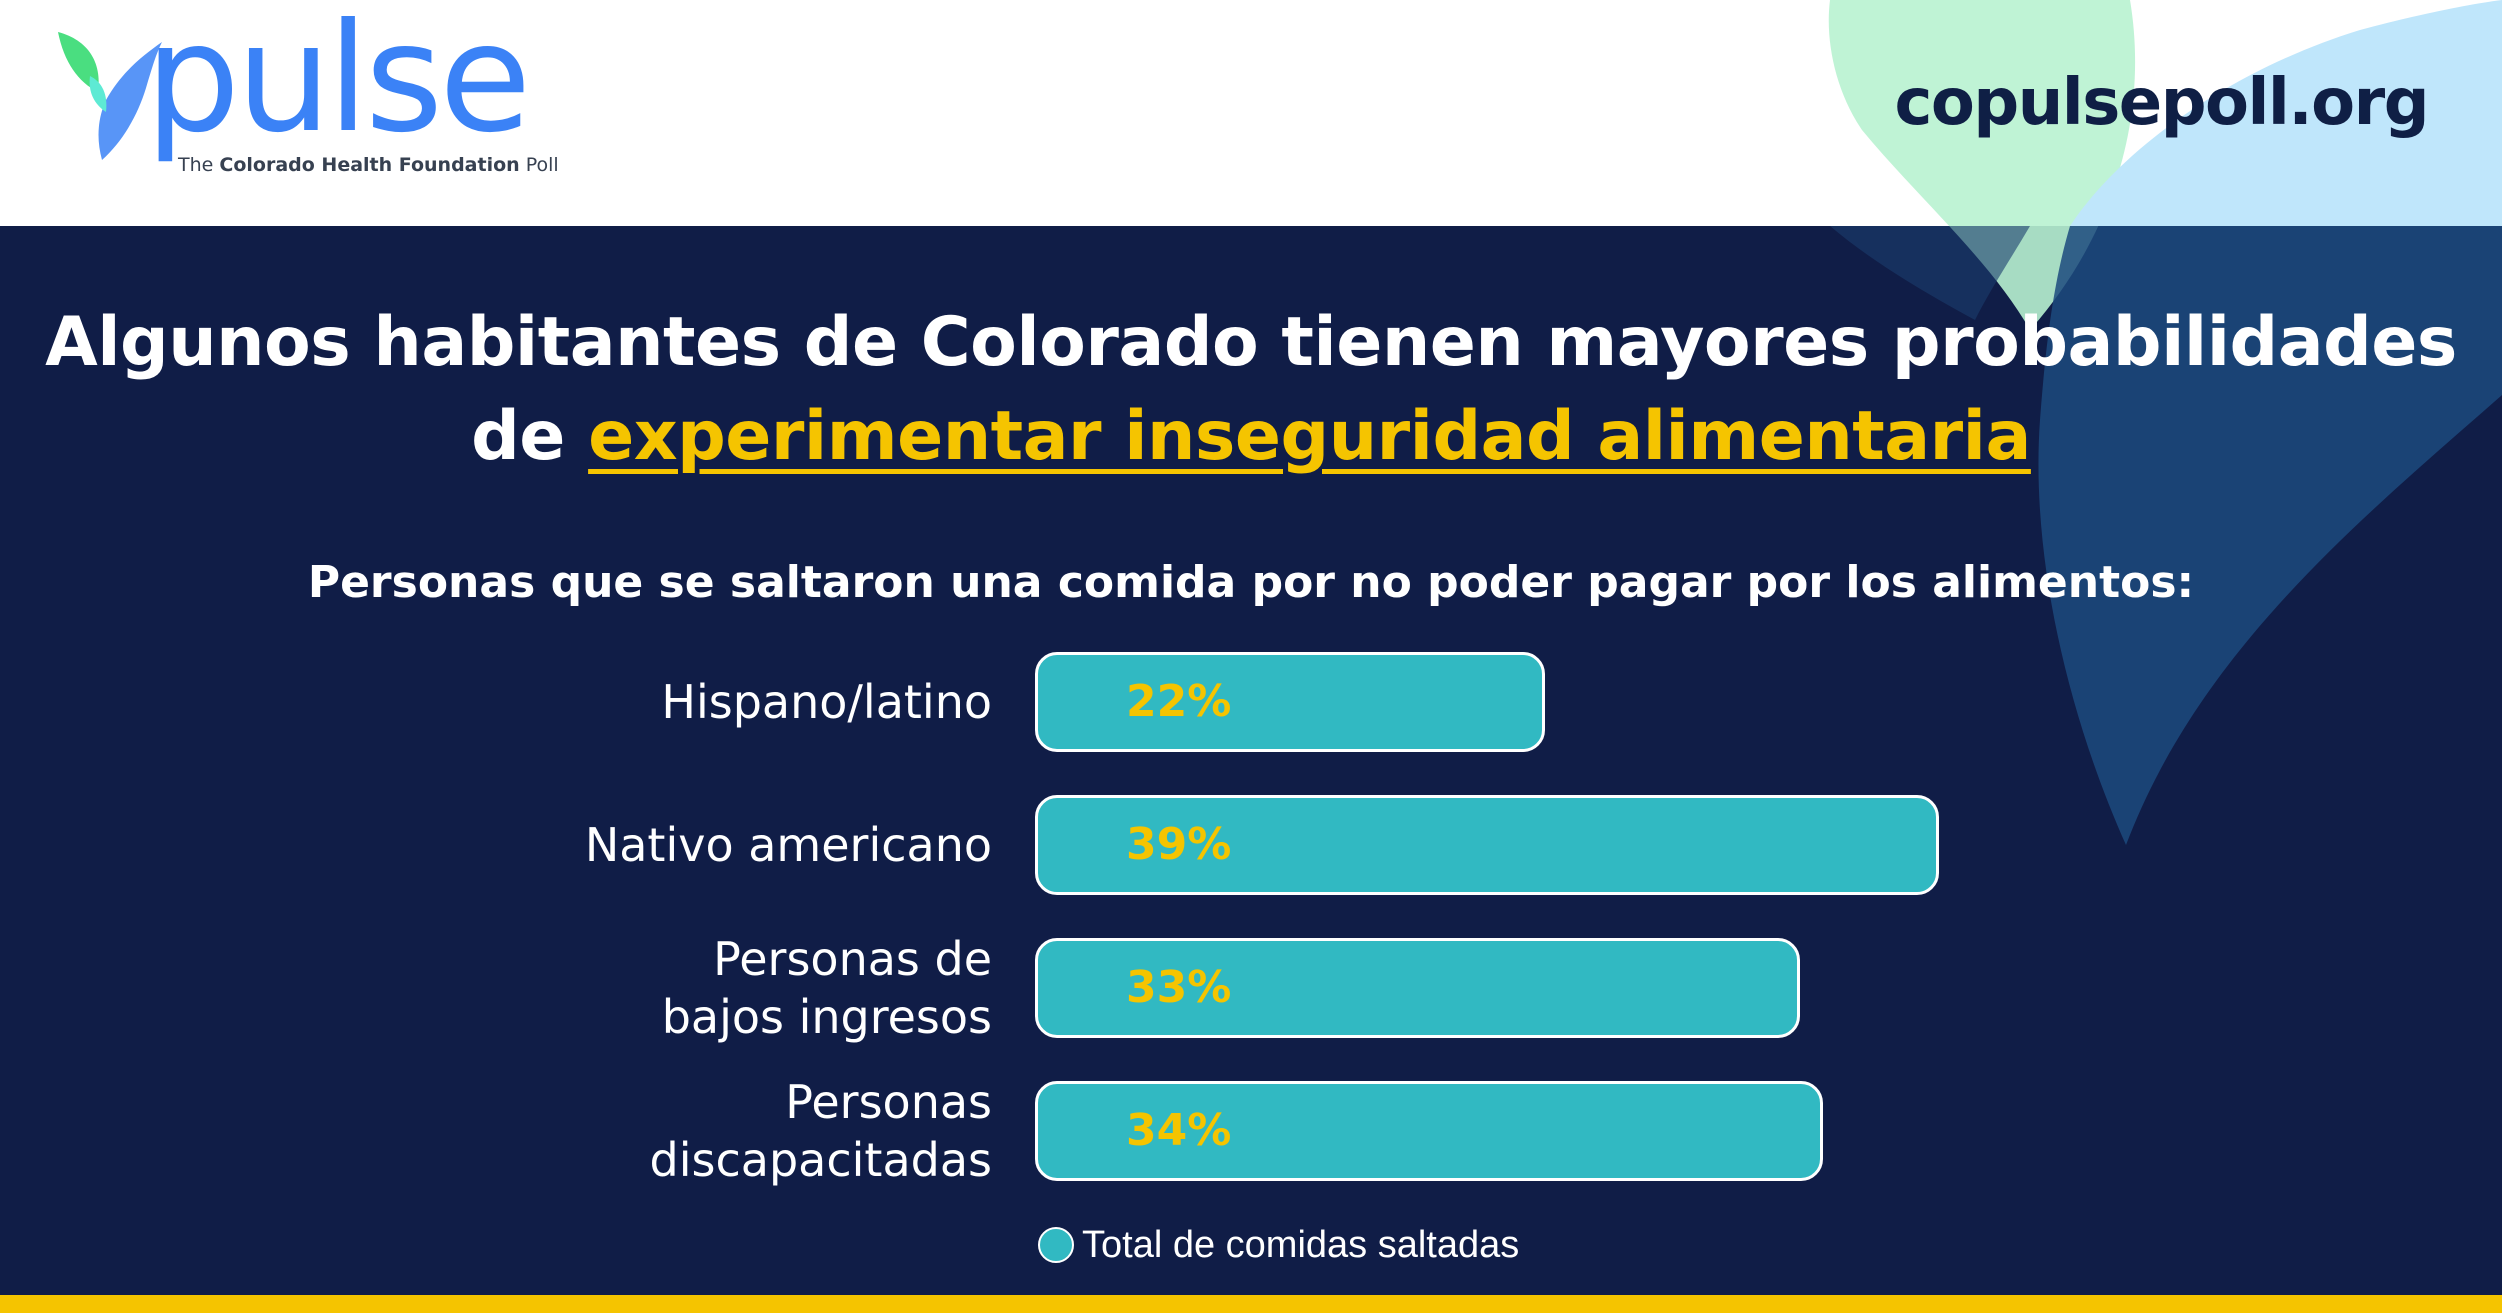 The width and height of the screenshot is (2502, 1313). Describe the element at coordinates (826, 1017) in the screenshot. I see `category-label-line: bajos ingresos` at that location.